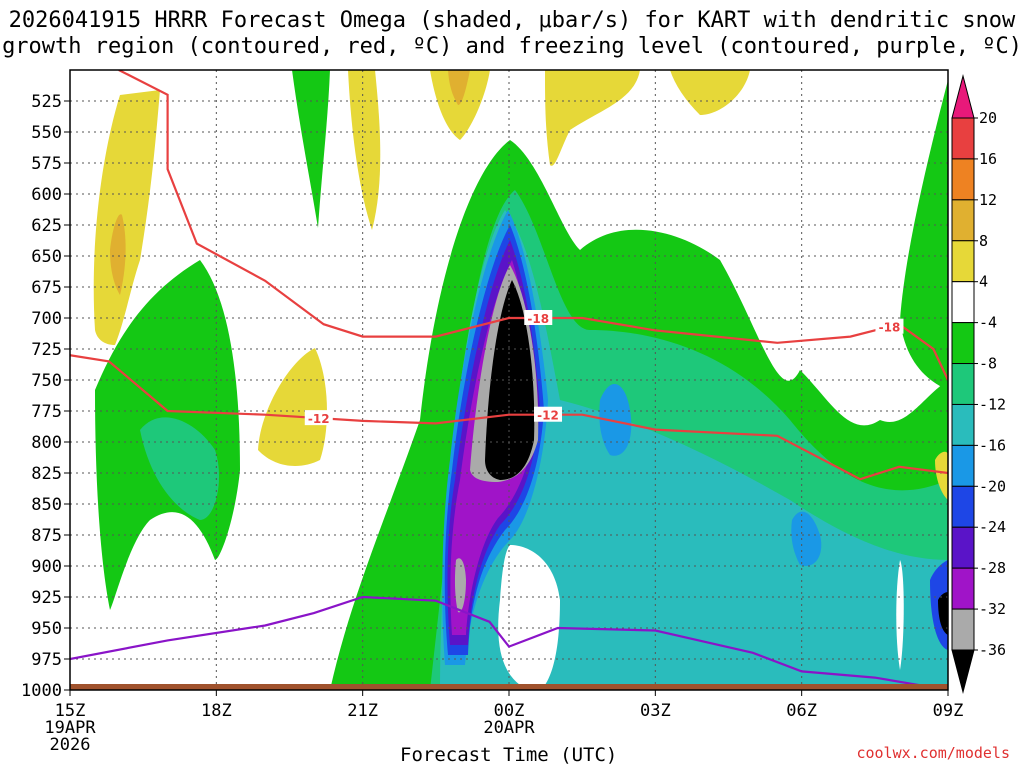 The image size is (1024, 768). What do you see at coordinates (978, 384) in the screenshot?
I see `colorbar: 20 16 12 8 4 -4 -8 -12 -16 -20 -24 -28 -32 -36` at bounding box center [978, 384].